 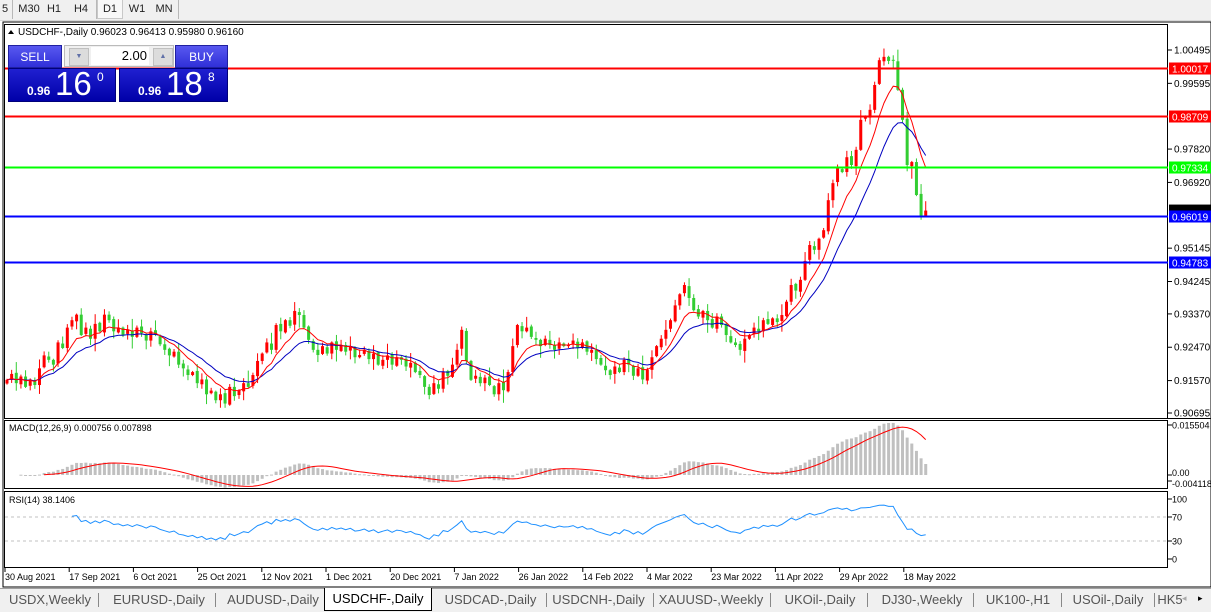 What do you see at coordinates (608, 577) in the screenshot?
I see `date-label: 14 Feb 2022` at bounding box center [608, 577].